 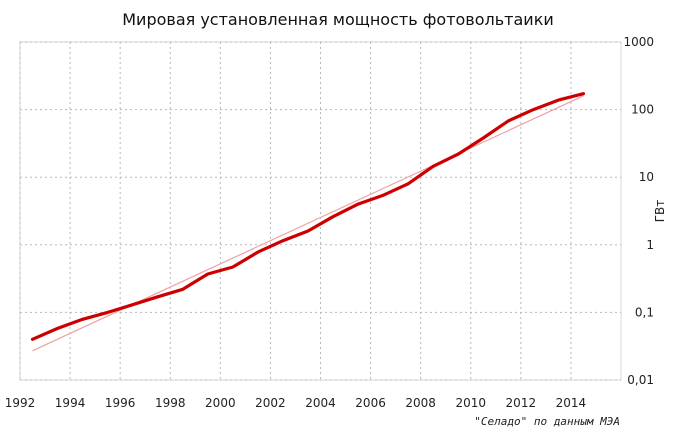 I want to click on x-tick-label: 2008, so click(x=420, y=403).